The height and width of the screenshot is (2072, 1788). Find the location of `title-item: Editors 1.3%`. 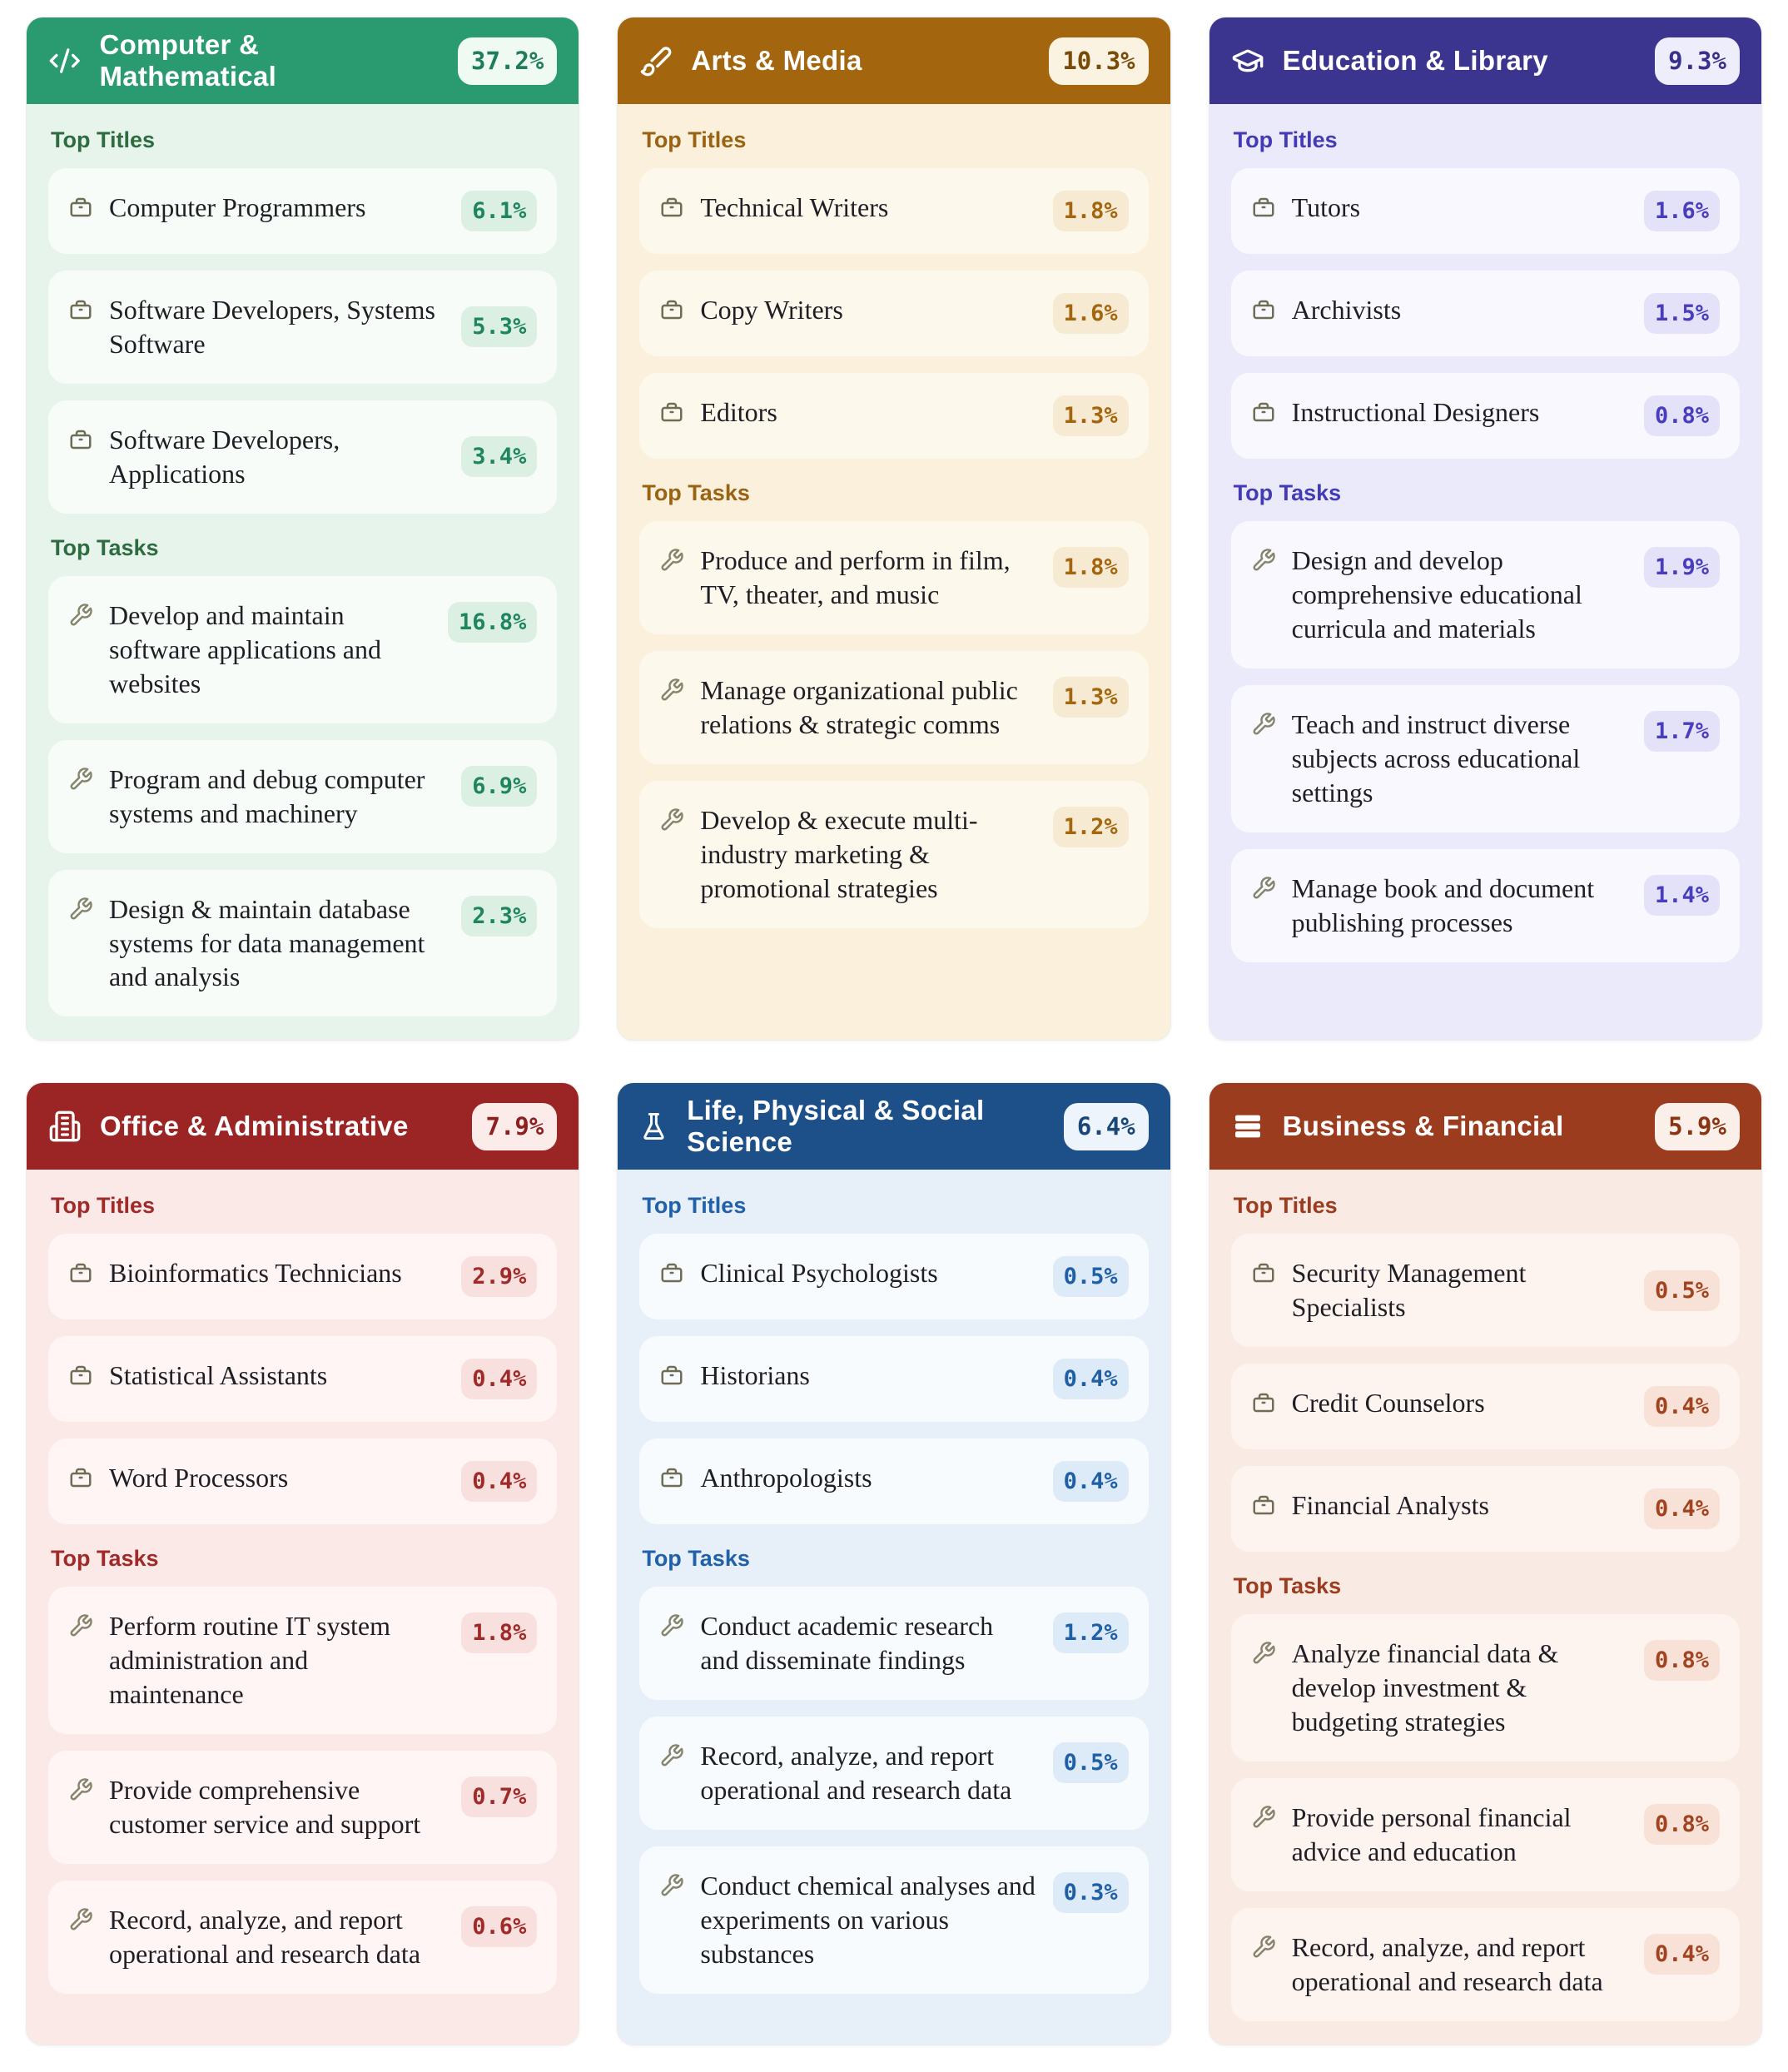

title-item: Editors 1.3% is located at coordinates (894, 416).